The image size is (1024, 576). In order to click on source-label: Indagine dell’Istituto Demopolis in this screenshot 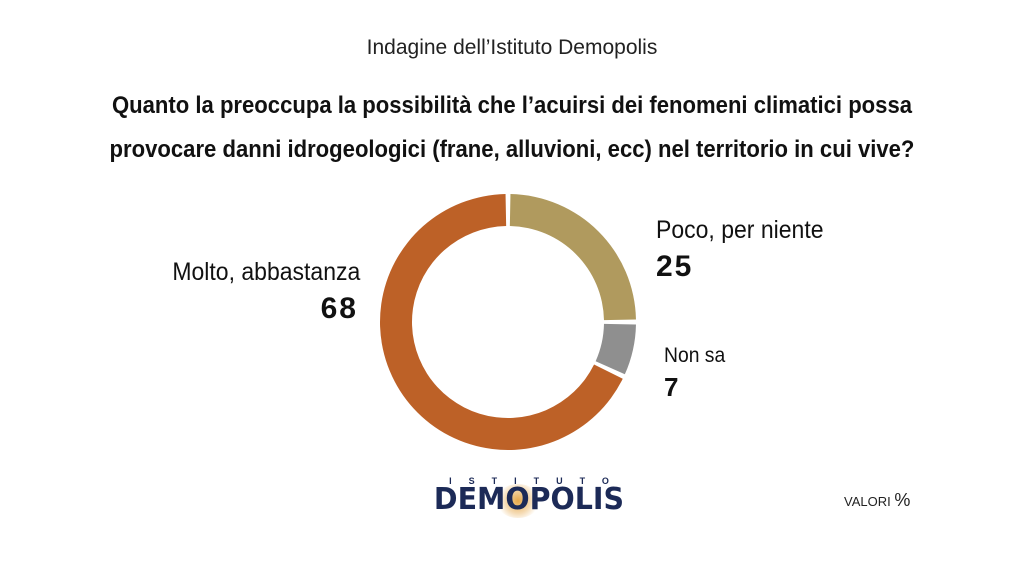, I will do `click(512, 47)`.